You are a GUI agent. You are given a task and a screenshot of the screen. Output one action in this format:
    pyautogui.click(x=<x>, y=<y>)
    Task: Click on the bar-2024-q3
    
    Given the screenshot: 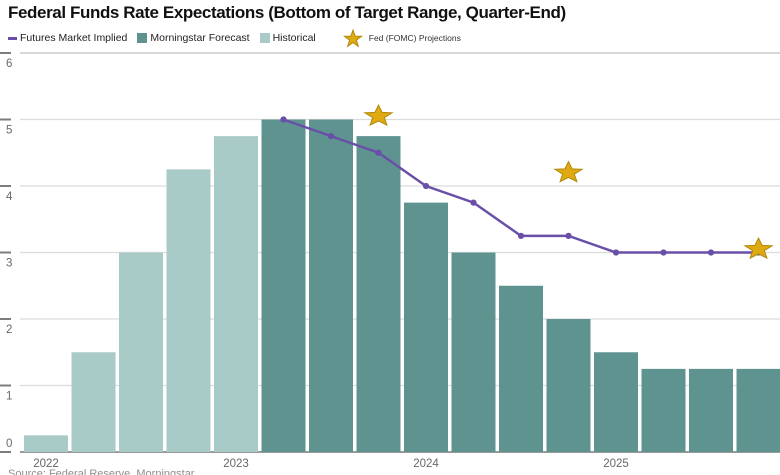 What is the action you would take?
    pyautogui.click(x=521, y=368)
    